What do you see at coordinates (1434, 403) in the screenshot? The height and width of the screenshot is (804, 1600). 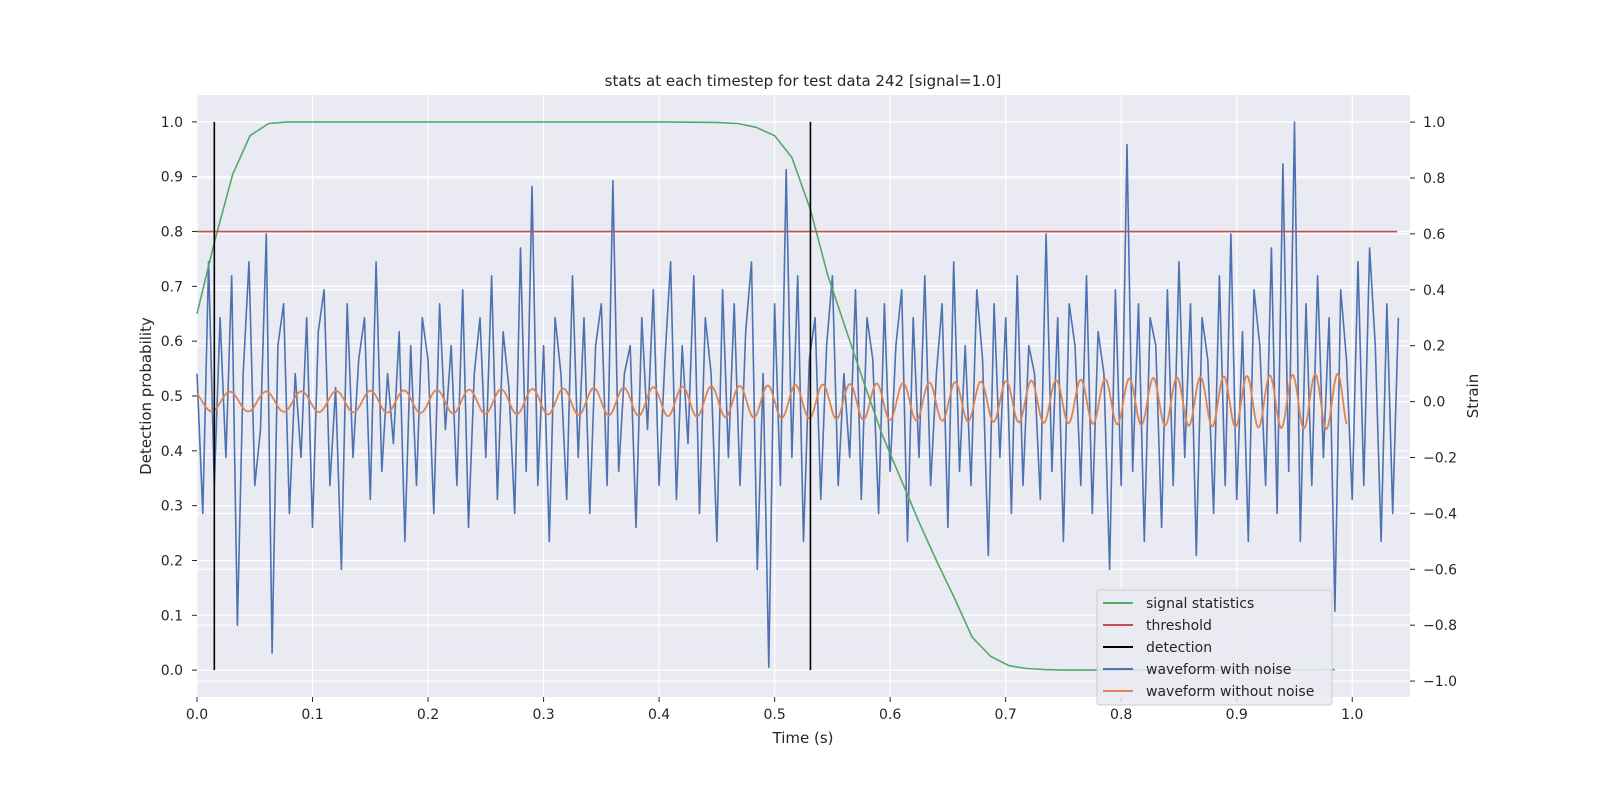 I see `y-right-tick-label: 0.0` at bounding box center [1434, 403].